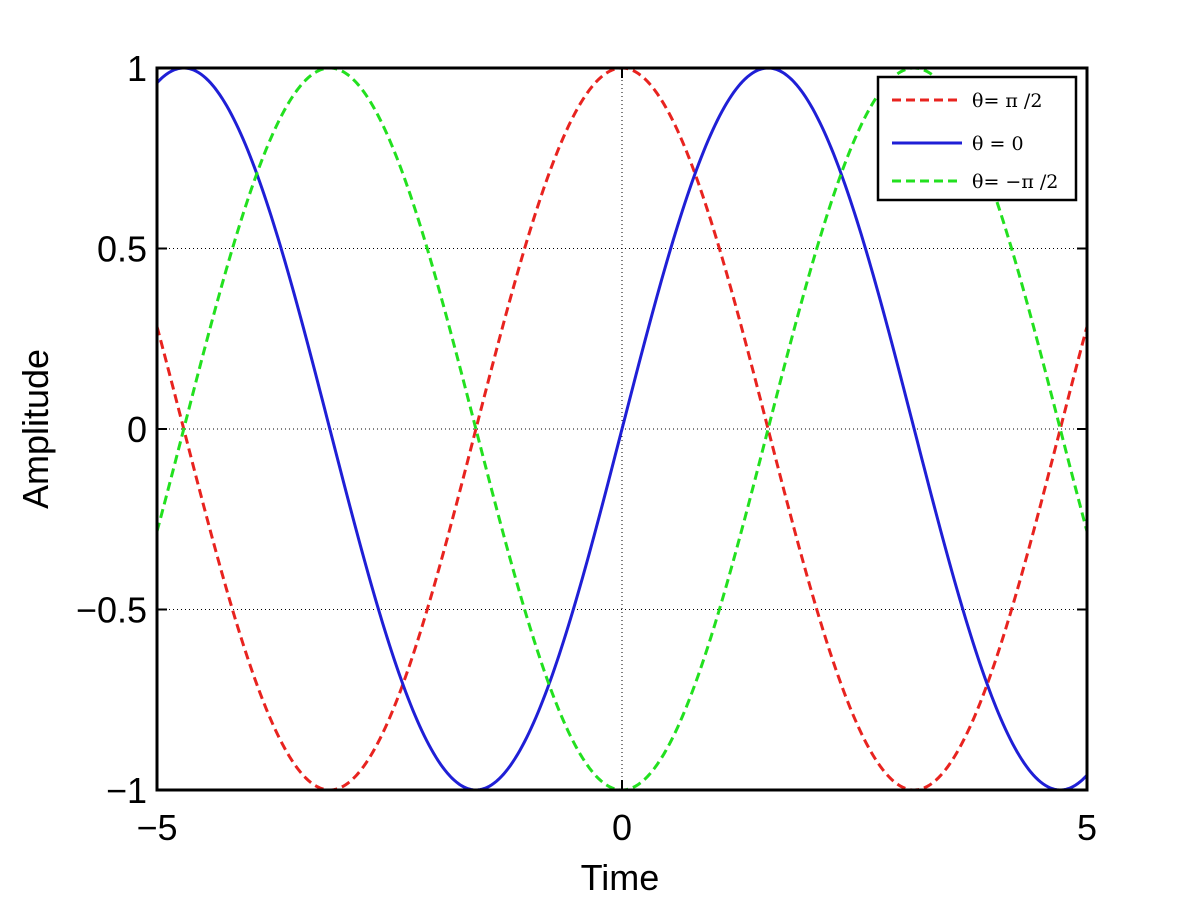  Describe the element at coordinates (156, 827) in the screenshot. I see `x-tick-label: −5` at that location.